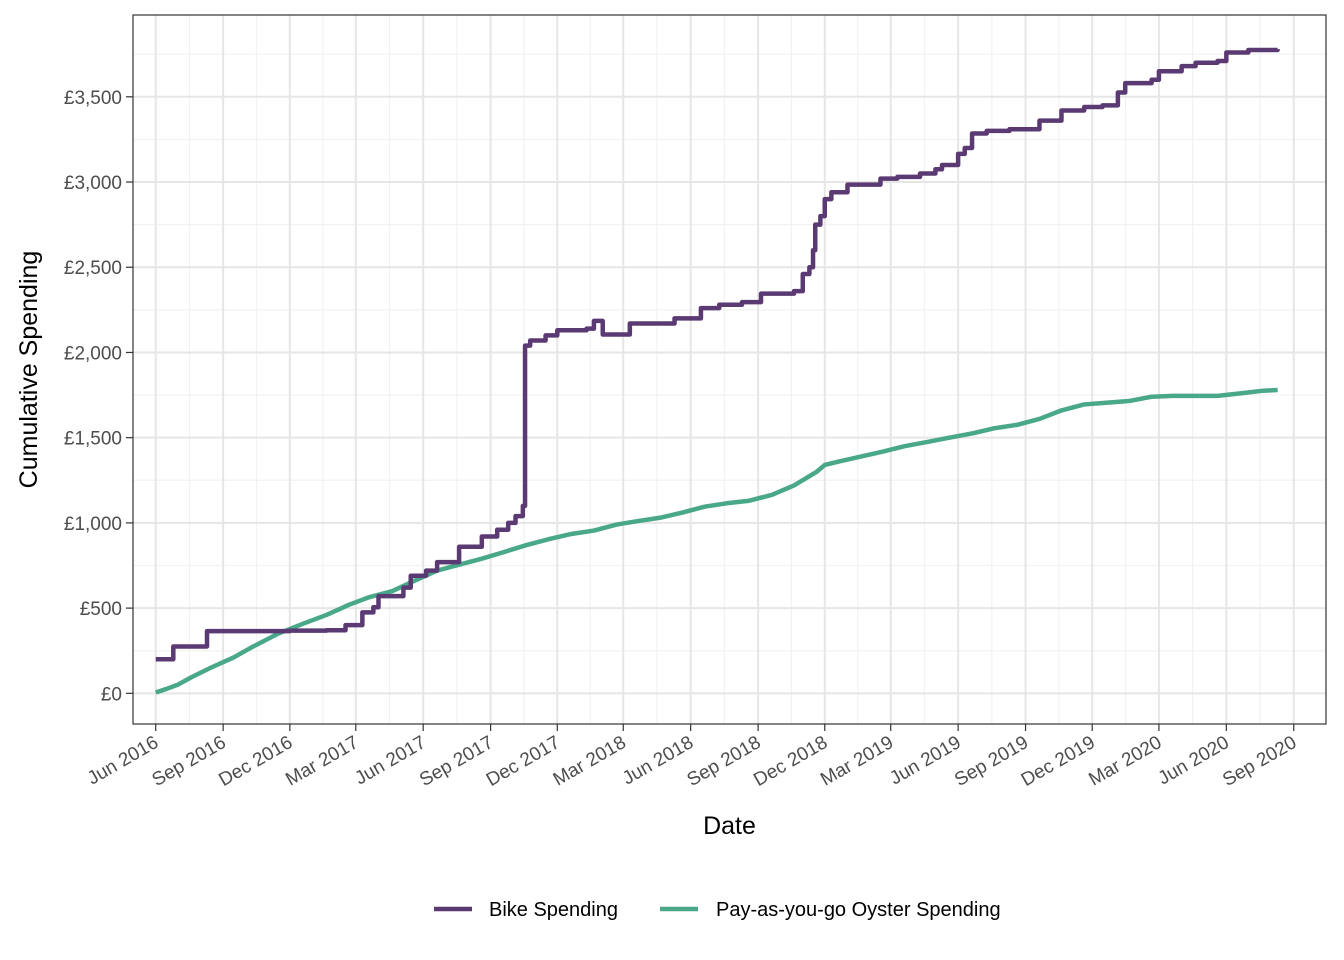  What do you see at coordinates (93, 524) in the screenshot?
I see `y-tick-label: £1,000` at bounding box center [93, 524].